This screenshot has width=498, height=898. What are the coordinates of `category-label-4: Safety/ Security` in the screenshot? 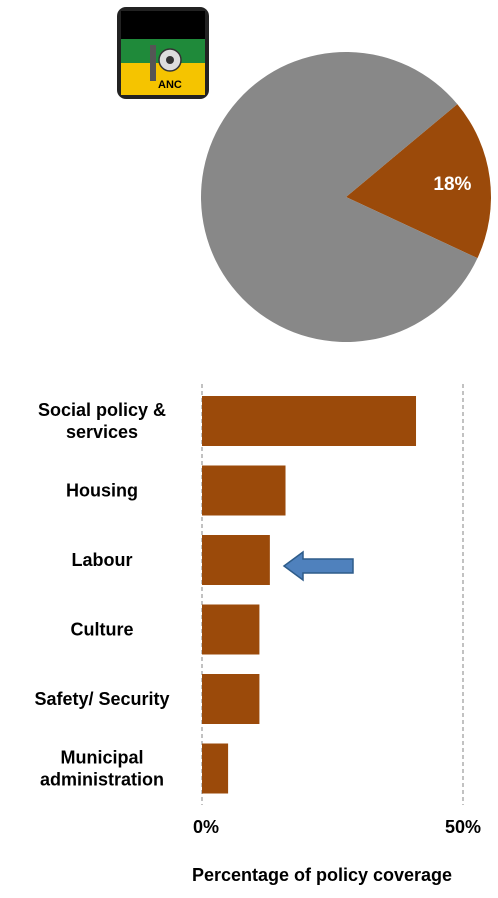 It's located at (101, 699).